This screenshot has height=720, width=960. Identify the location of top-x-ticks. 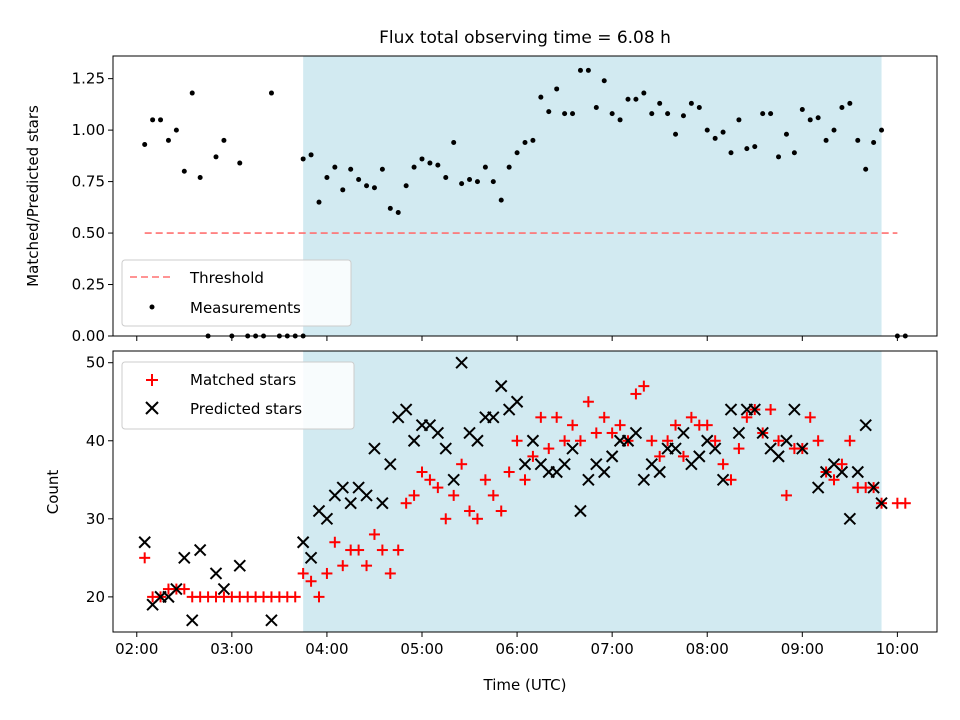
(517, 338).